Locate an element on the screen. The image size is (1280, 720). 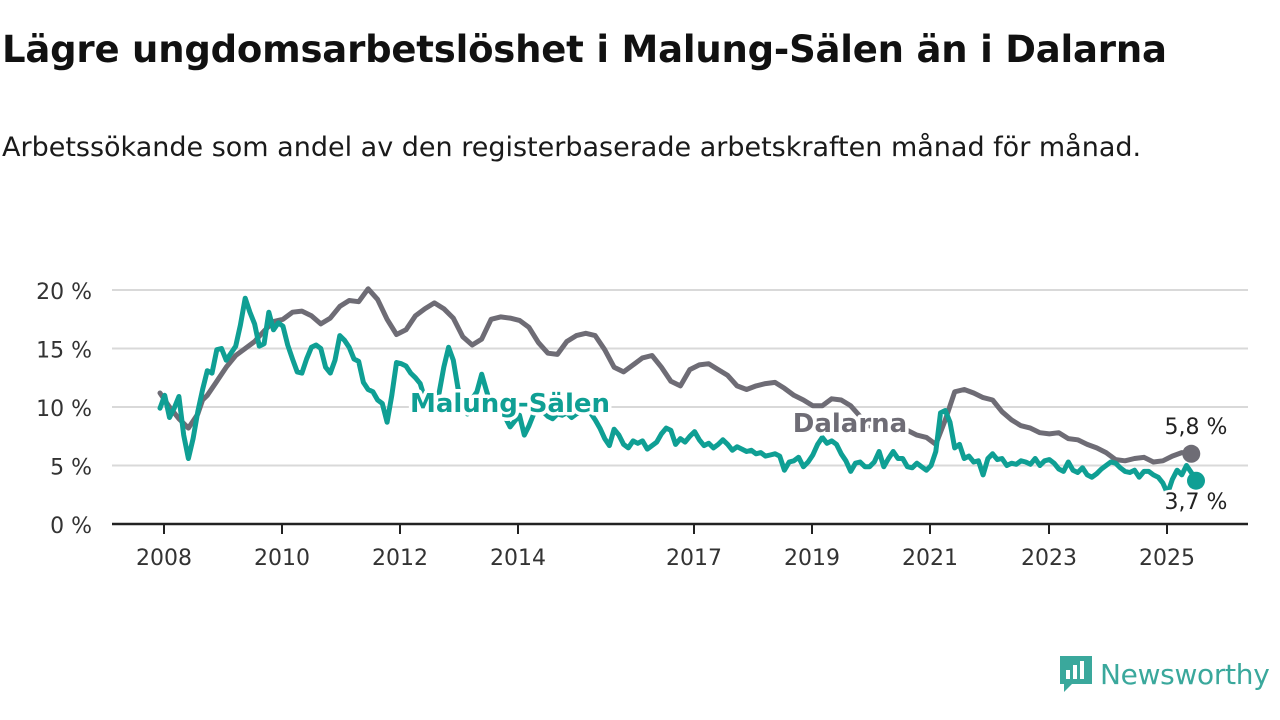
x-tick-label: 2019 is located at coordinates (812, 558).